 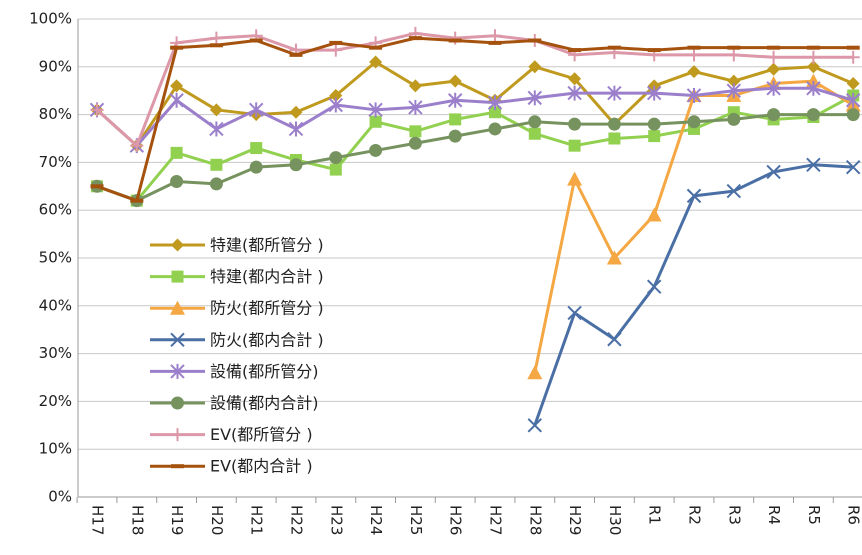 What do you see at coordinates (60, 497) in the screenshot?
I see `y-tick-label: 0%` at bounding box center [60, 497].